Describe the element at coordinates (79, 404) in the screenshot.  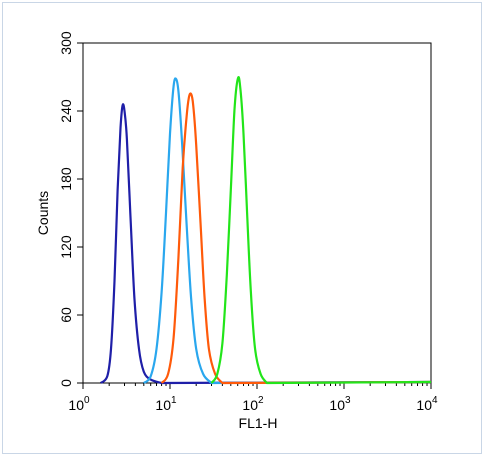
I see `x-tick-label: 10⁰` at that location.